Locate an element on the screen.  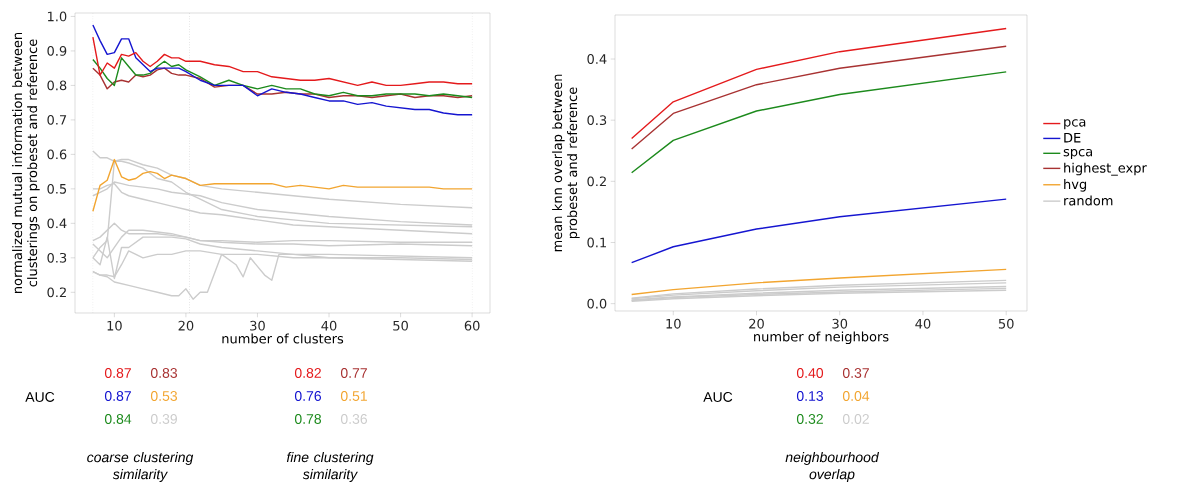
text: coarse clustering similarity is located at coordinates (140, 466).